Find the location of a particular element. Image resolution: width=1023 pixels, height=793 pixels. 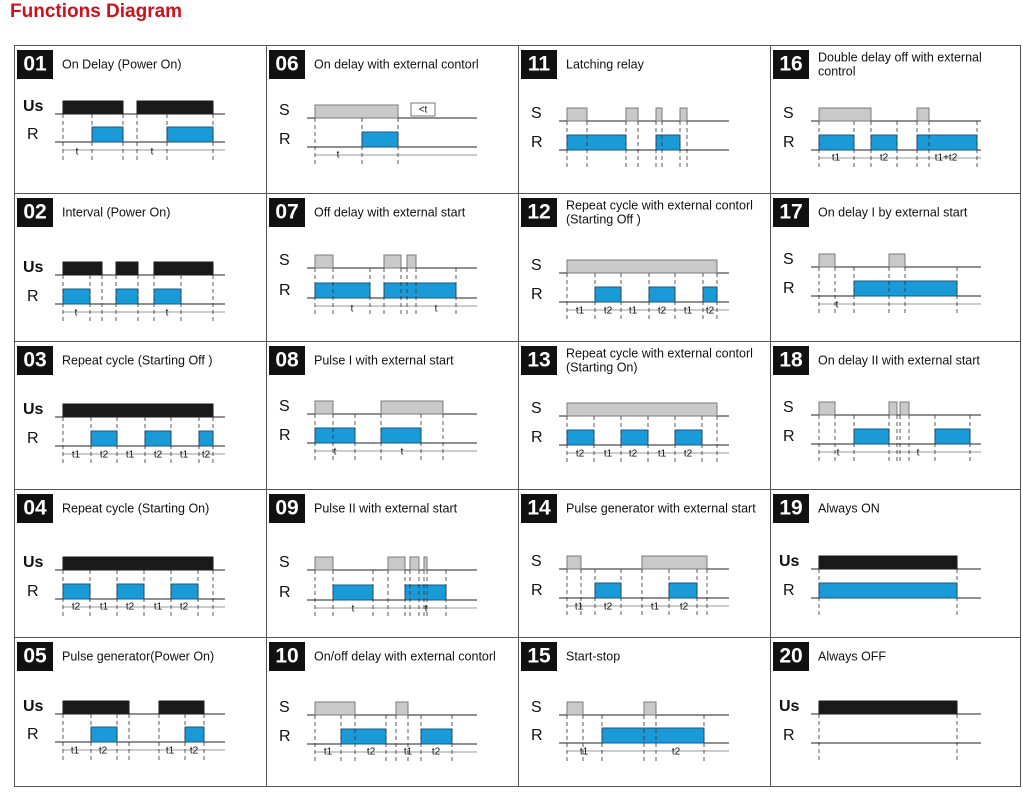

function-cell: 05 Pulse generator(Power On) Us Rt1 t2 t1 t2 is located at coordinates (121, 701).